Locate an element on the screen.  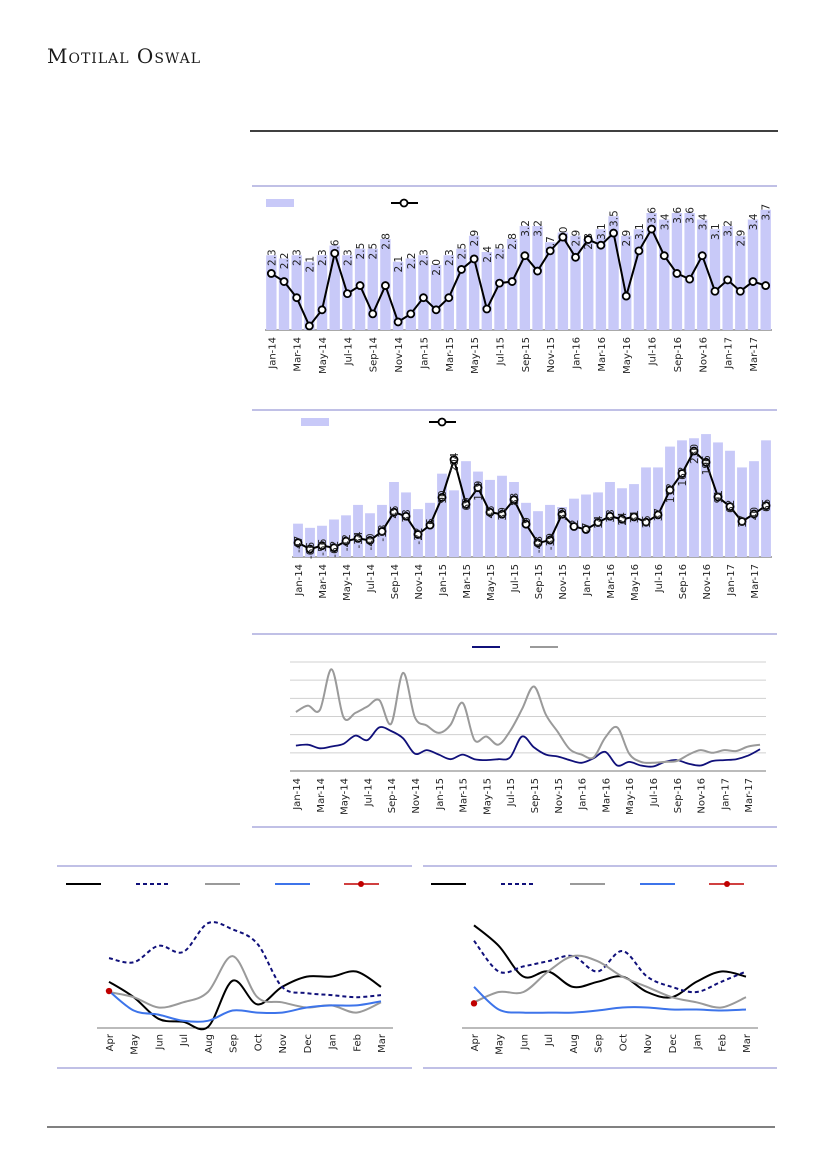
chart2-line-label: -42 is located at coordinates (347, 542).